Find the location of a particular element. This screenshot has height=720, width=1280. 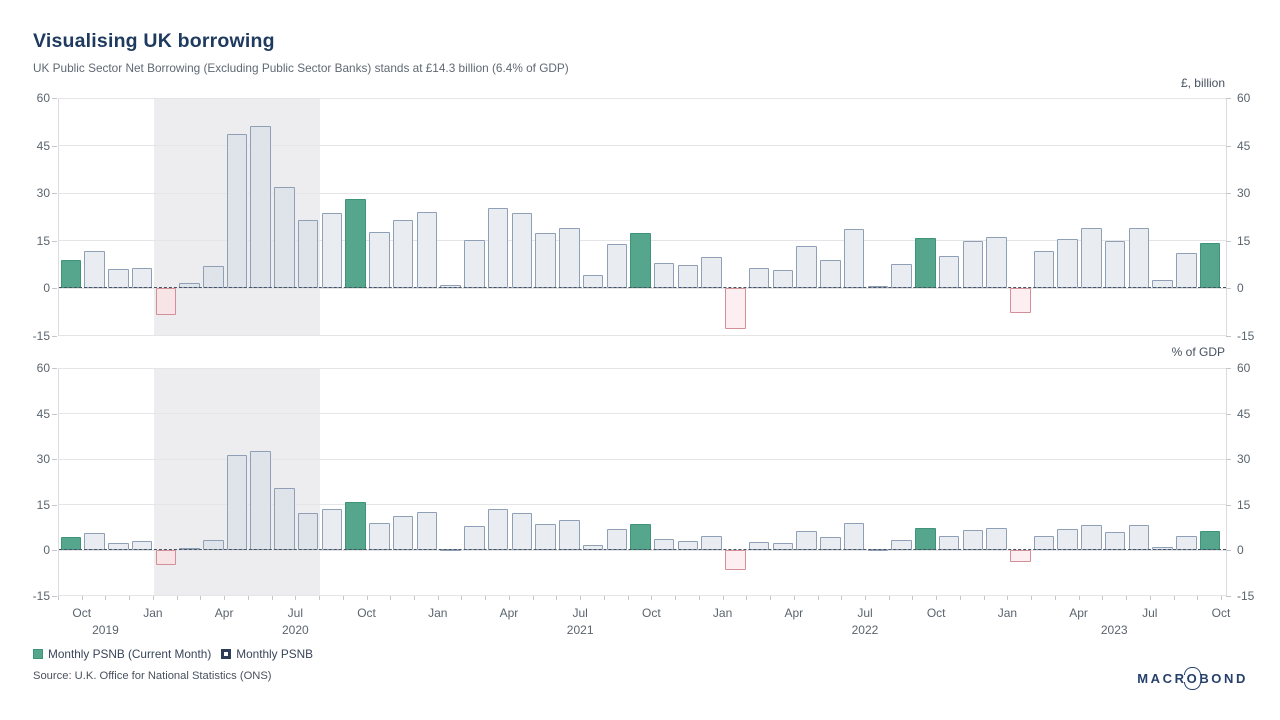

legend-item-current-month: Monthly PSNB (Current Month) is located at coordinates (122, 654).